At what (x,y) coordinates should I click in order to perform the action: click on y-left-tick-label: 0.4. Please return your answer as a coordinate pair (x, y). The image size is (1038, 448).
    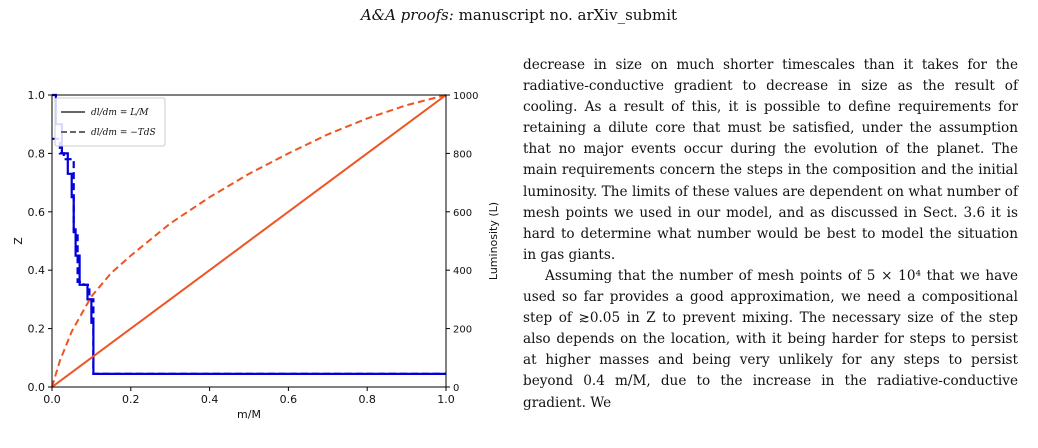
    Looking at the image, I should click on (37, 270).